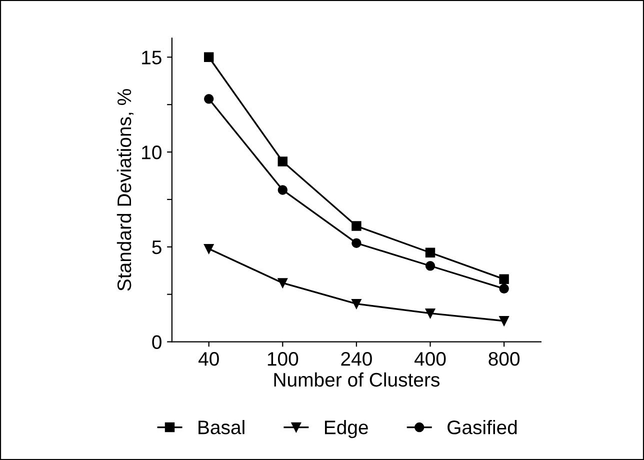  I want to click on y-axis-title: Standard Deviations, %, so click(125, 190).